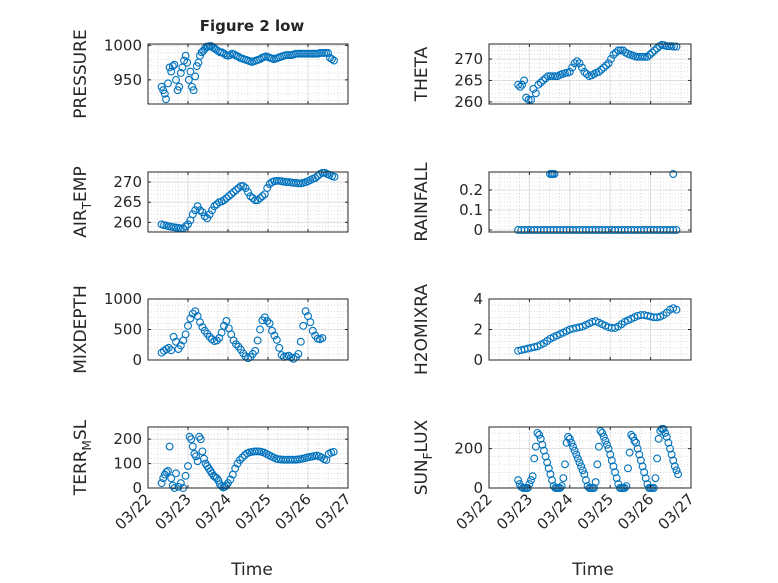 The image size is (778, 583). What do you see at coordinates (554, 511) in the screenshot?
I see `x-tick-label: 03/24` at bounding box center [554, 511].